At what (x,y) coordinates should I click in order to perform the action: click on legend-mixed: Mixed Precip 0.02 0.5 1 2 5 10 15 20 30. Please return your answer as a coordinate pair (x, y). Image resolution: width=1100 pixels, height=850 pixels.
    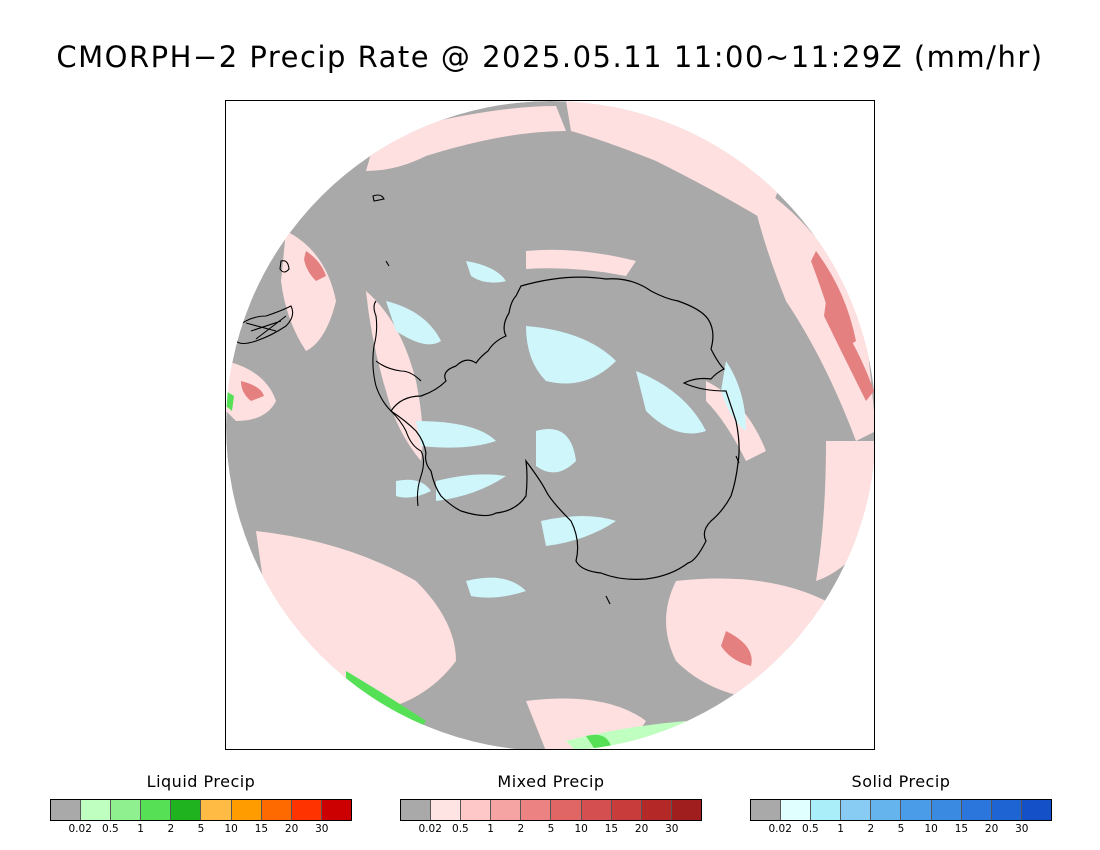
    Looking at the image, I should click on (551, 804).